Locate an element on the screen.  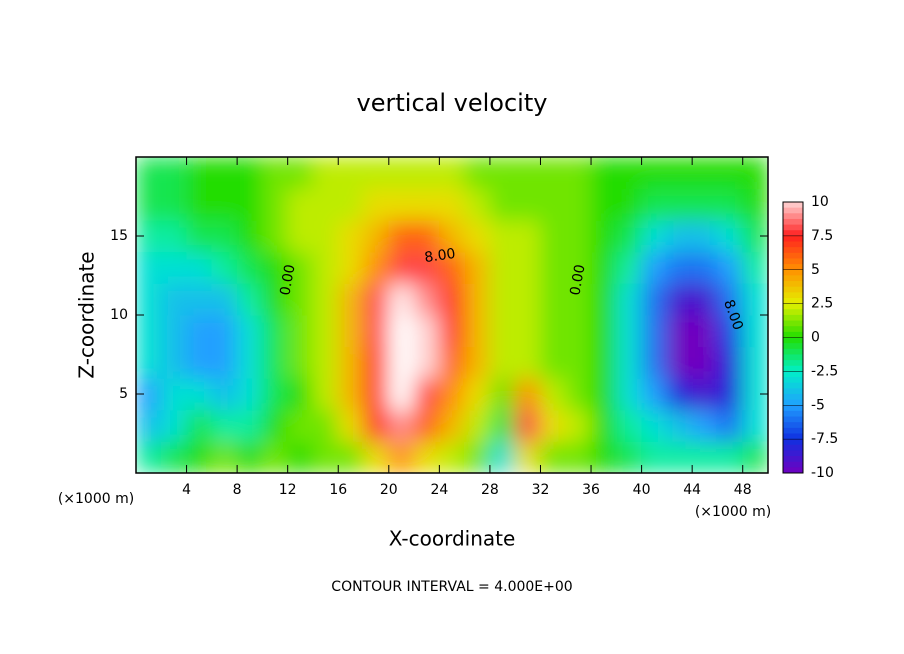
colorbar-tick-label: 7.5 is located at coordinates (822, 236).